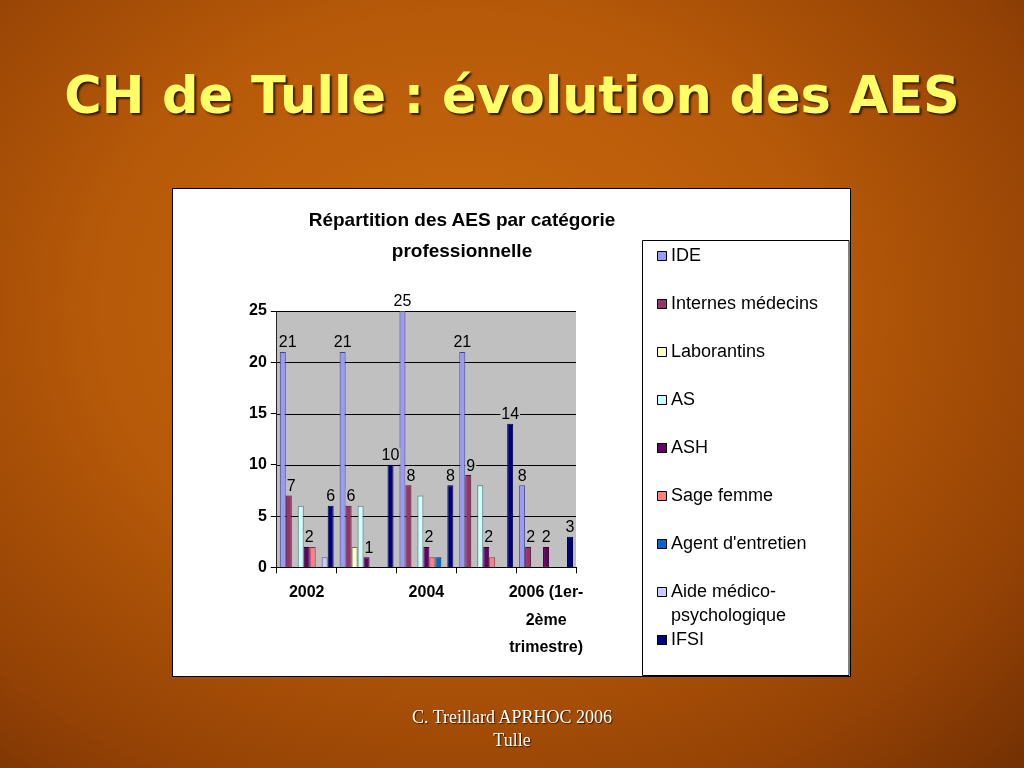  What do you see at coordinates (722, 494) in the screenshot?
I see `legend-label: Sage femme` at bounding box center [722, 494].